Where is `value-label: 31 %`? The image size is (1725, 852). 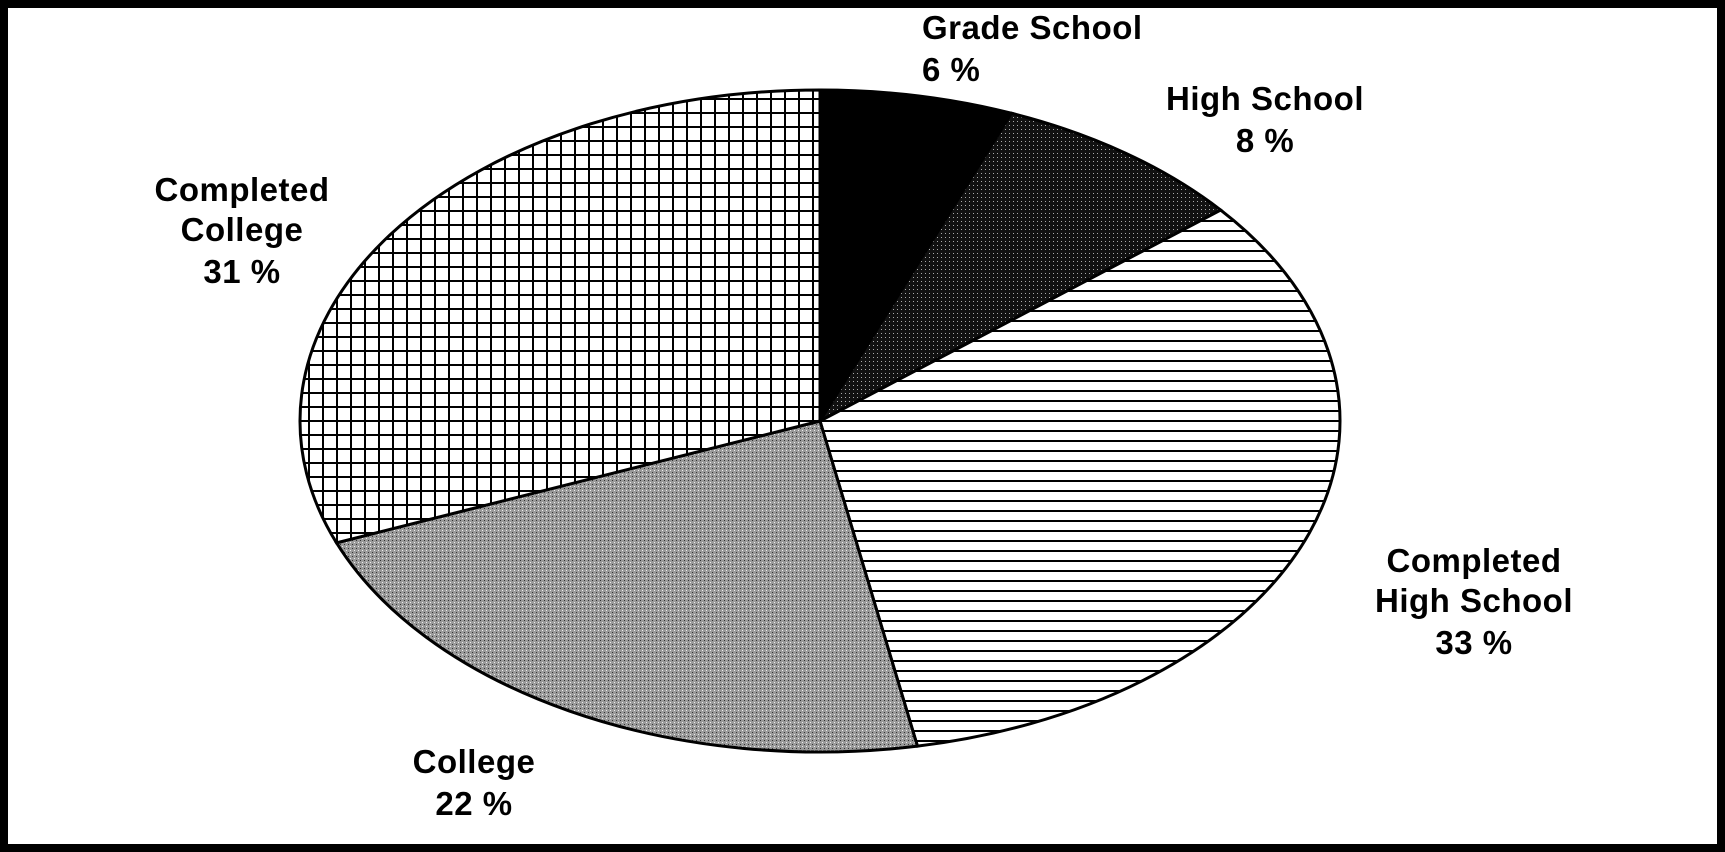 value-label: 31 % is located at coordinates (242, 271).